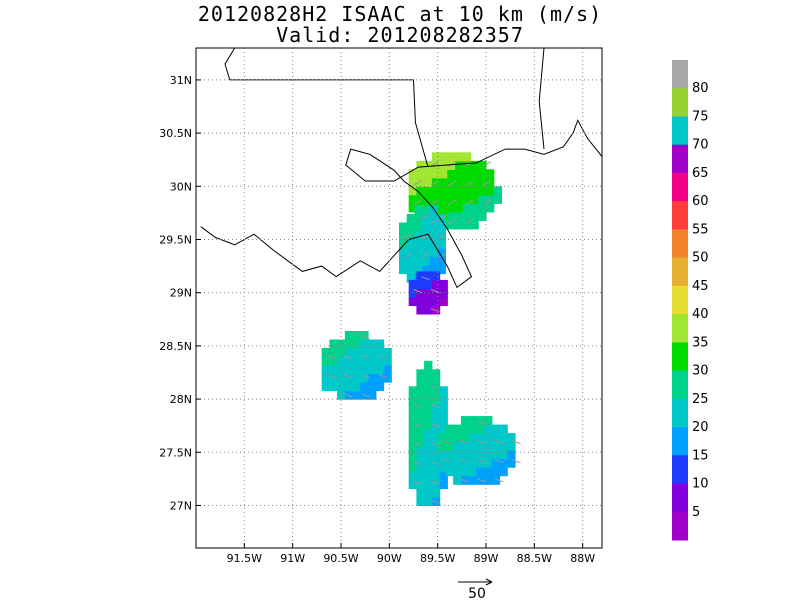 This screenshot has width=800, height=600. Describe the element at coordinates (696, 512) in the screenshot. I see `colorbar-label: 5` at that location.